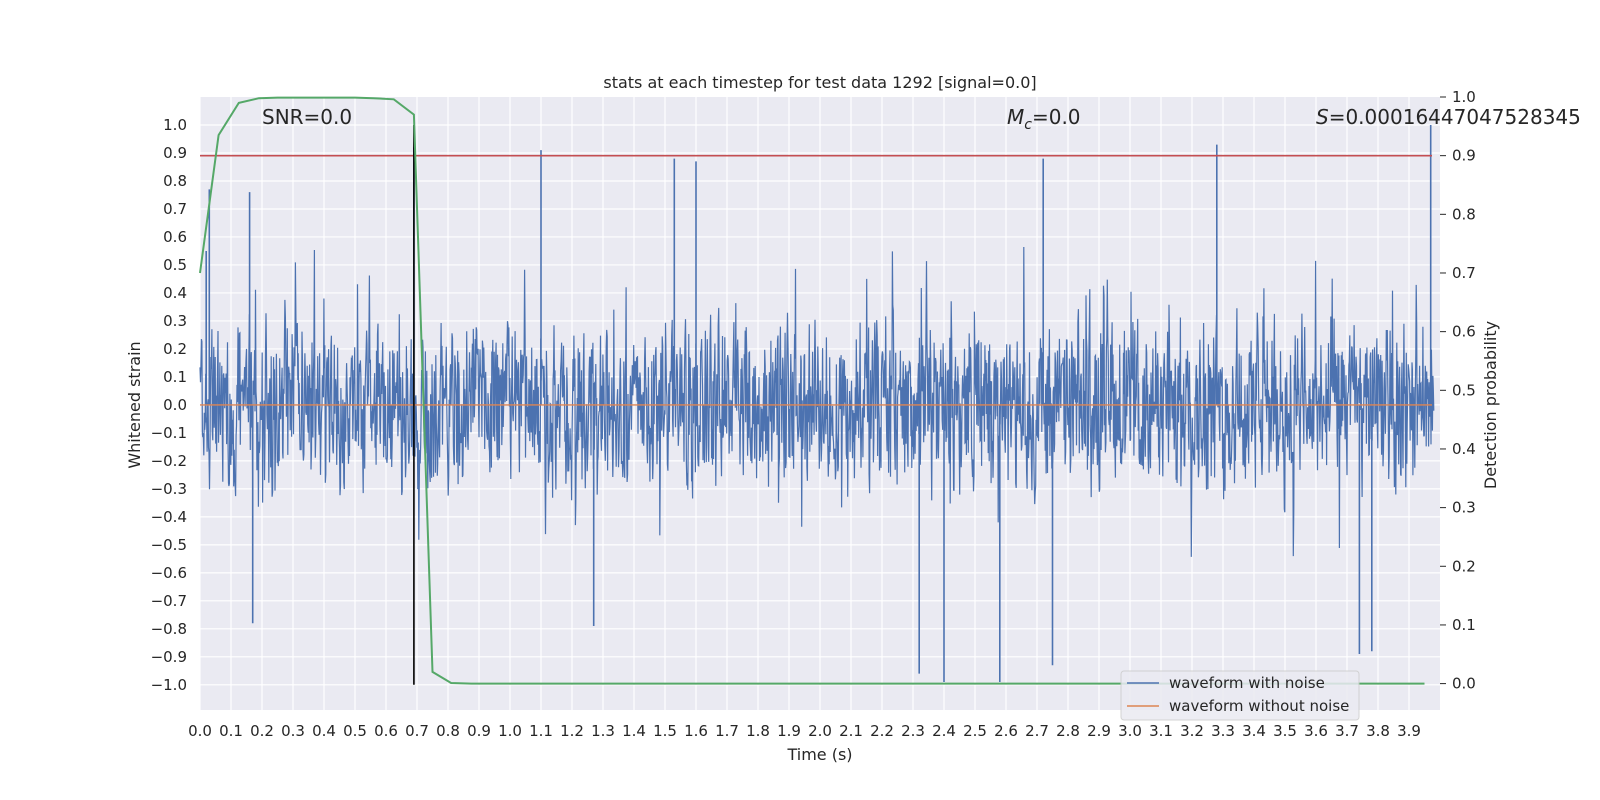  Describe the element at coordinates (1464, 449) in the screenshot. I see `y-tick-label-right: 0.4` at that location.